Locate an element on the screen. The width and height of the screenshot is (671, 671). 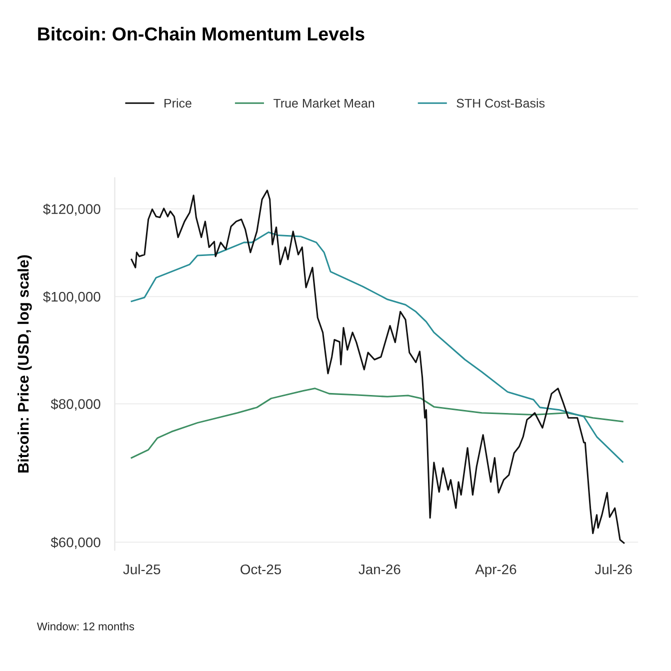
y-axis-title: Bitcoin: Price (USD, log scale) is located at coordinates (25, 364).